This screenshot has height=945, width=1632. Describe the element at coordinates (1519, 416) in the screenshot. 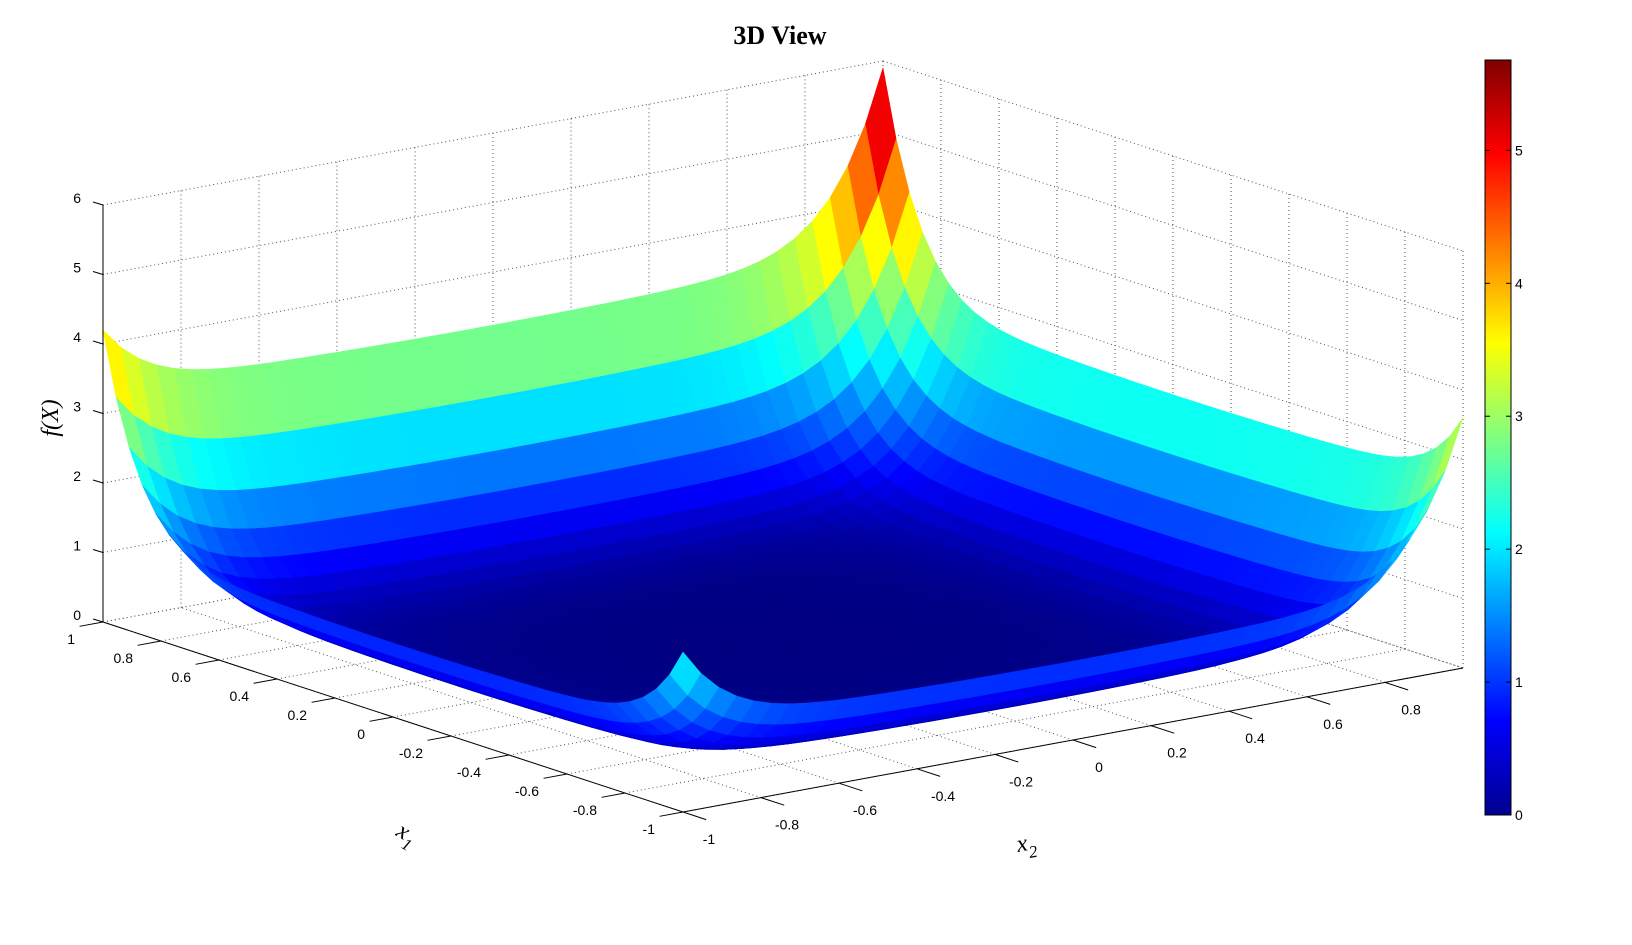

I see `colorbar-tick-label: 3` at that location.